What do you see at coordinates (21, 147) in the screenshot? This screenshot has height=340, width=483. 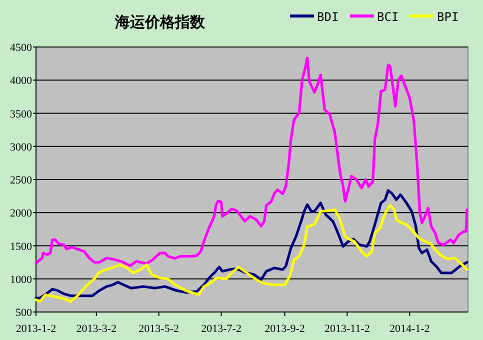 I see `y-tick-label: 3000` at bounding box center [21, 147].